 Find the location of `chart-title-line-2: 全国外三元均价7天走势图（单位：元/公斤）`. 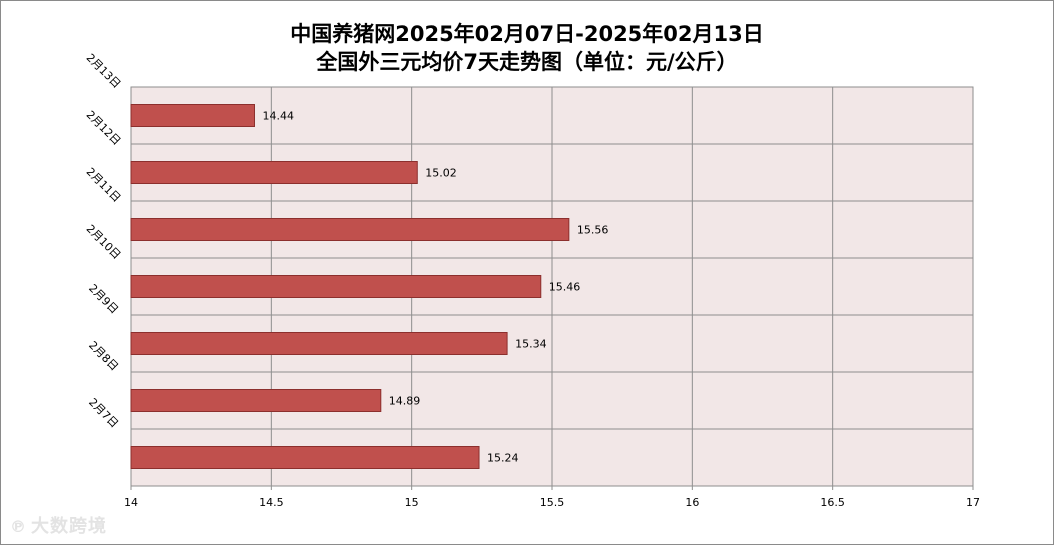

chart-title-line-2: 全国外三元均价7天走势图（单位：元/公斤） is located at coordinates (527, 62).